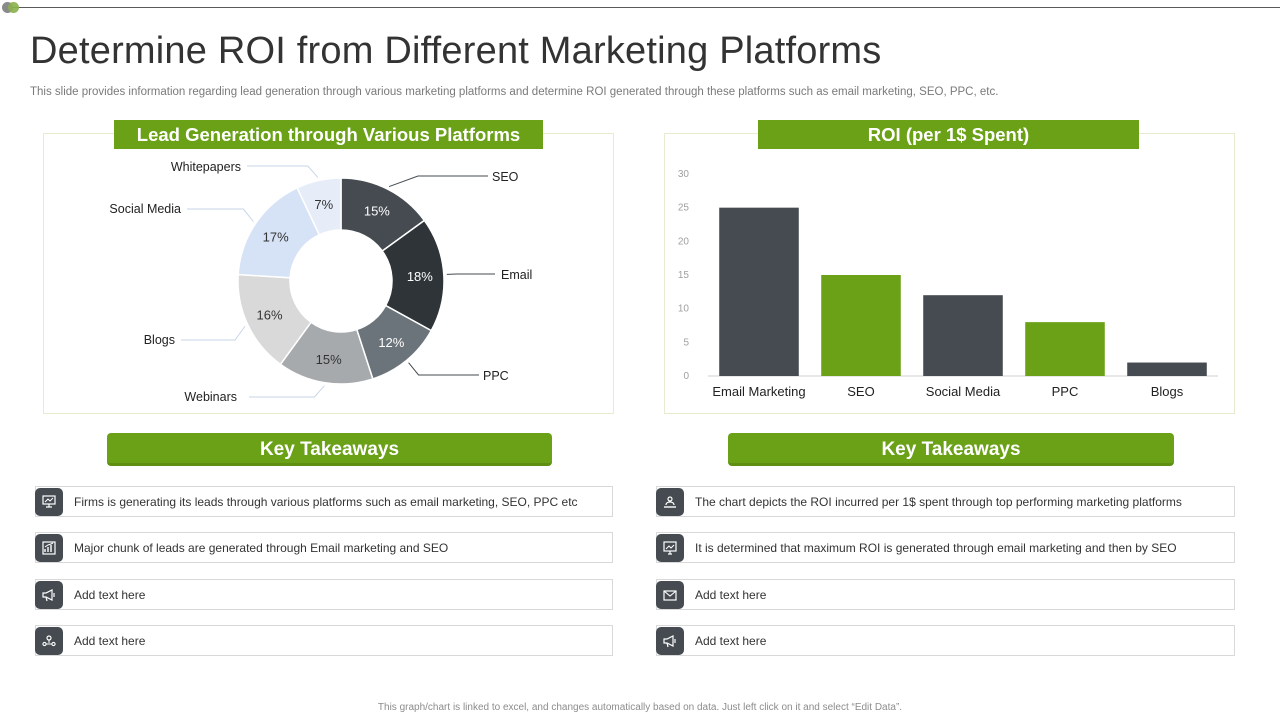 The width and height of the screenshot is (1280, 720). Describe the element at coordinates (670, 548) in the screenshot. I see `analytics-screen-icon` at that location.